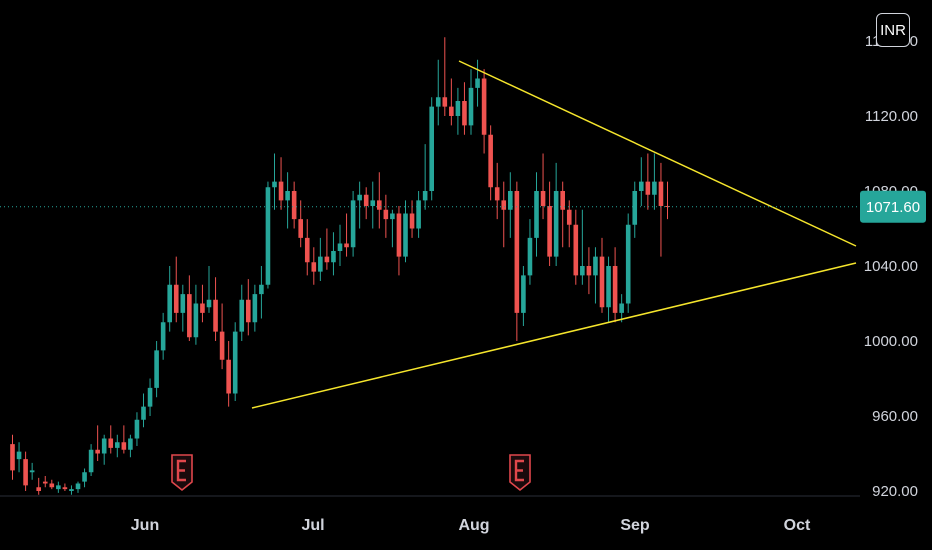 The width and height of the screenshot is (932, 550). Describe the element at coordinates (895, 491) in the screenshot. I see `y-tick-label: 920.00` at that location.